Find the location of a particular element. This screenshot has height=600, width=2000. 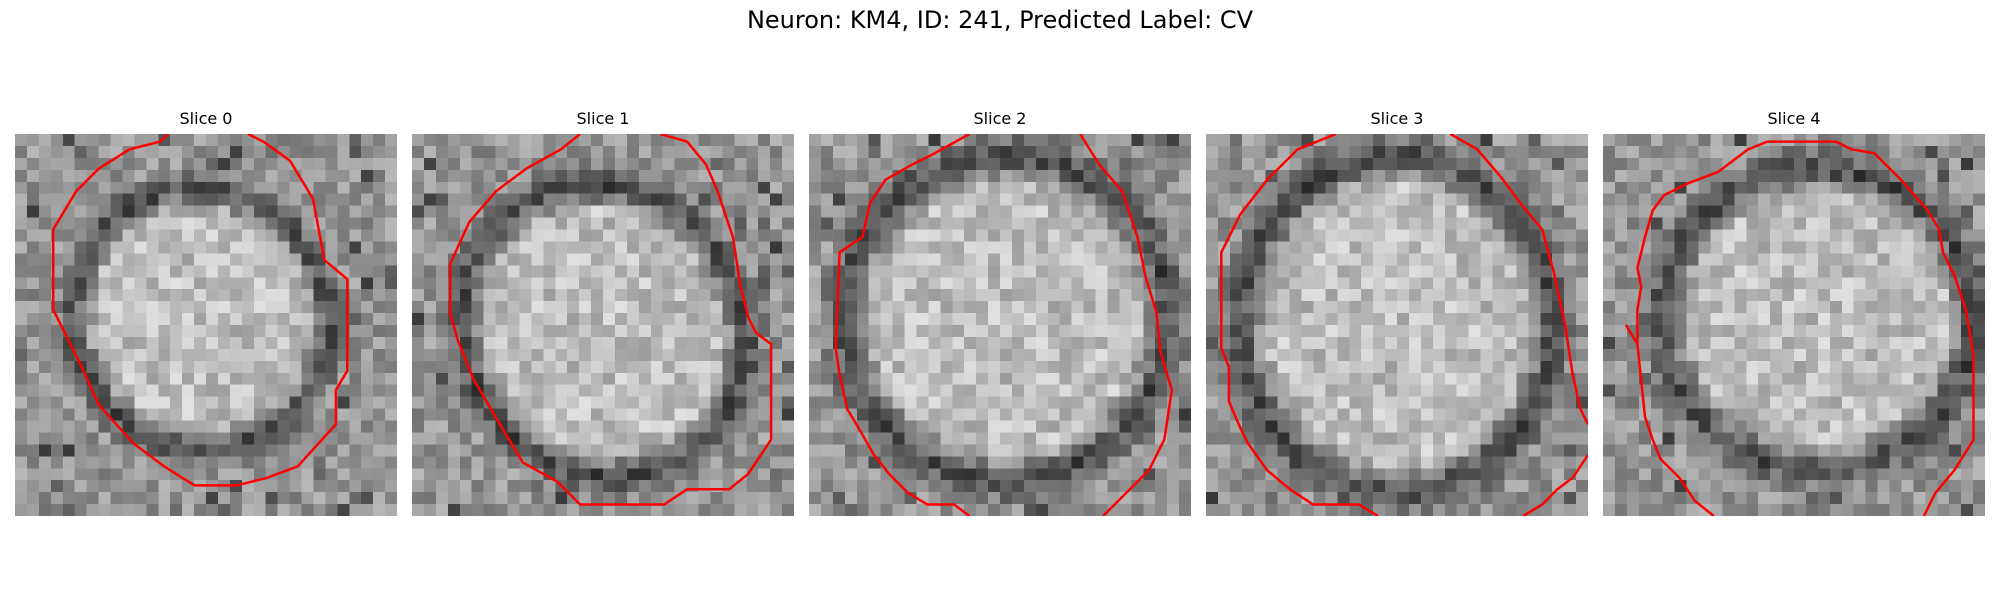

slice-panel-2: Slice 2 is located at coordinates (1000, 312).